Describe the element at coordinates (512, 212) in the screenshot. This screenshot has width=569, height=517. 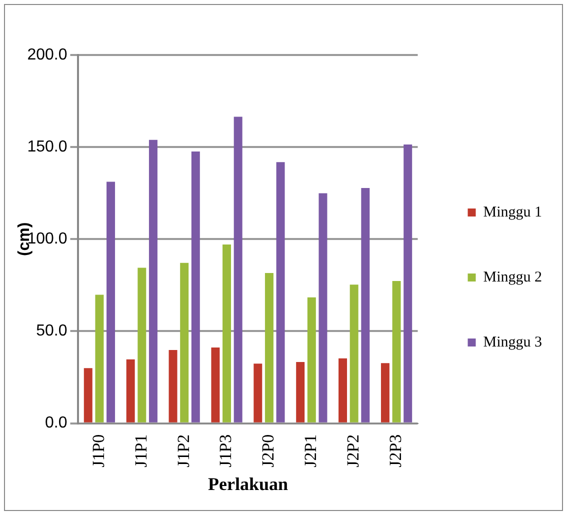
I see `legend-label: Minggu 1` at that location.